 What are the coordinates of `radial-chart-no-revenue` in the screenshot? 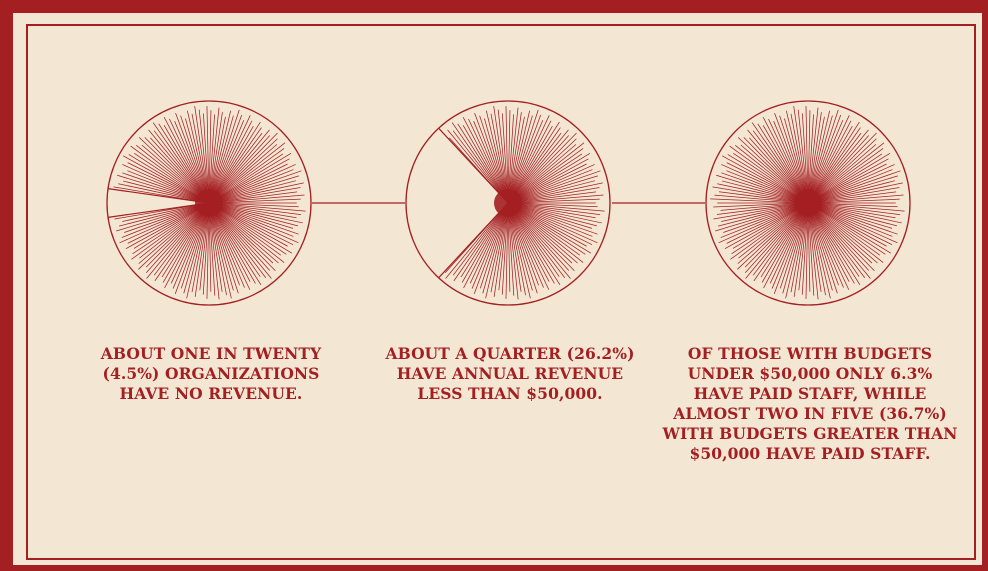 It's located at (209, 203).